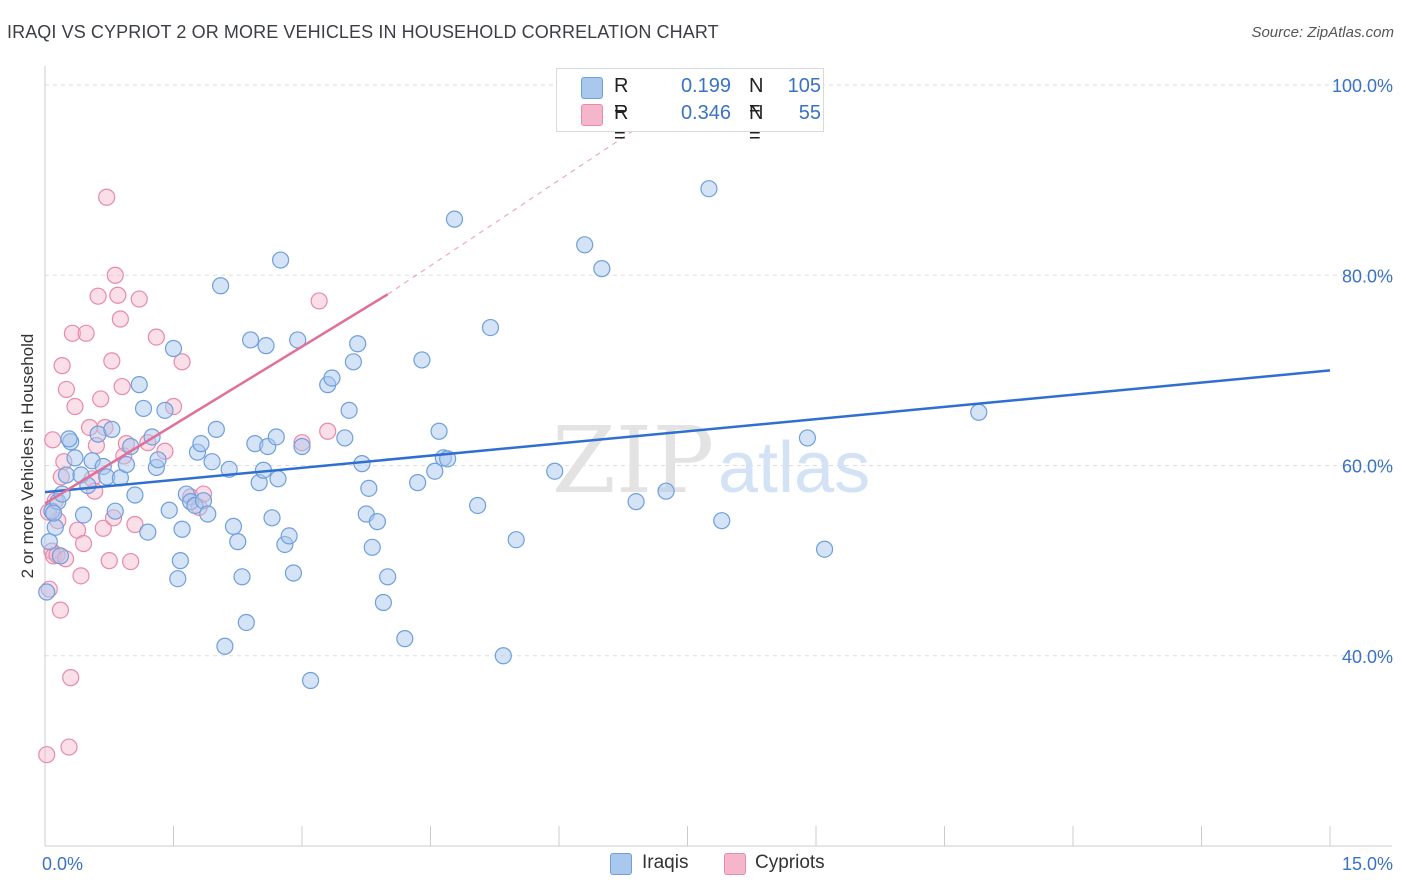 Image resolution: width=1406 pixels, height=892 pixels. I want to click on source-label: Source: ZipAtlas.com, so click(1322, 32).